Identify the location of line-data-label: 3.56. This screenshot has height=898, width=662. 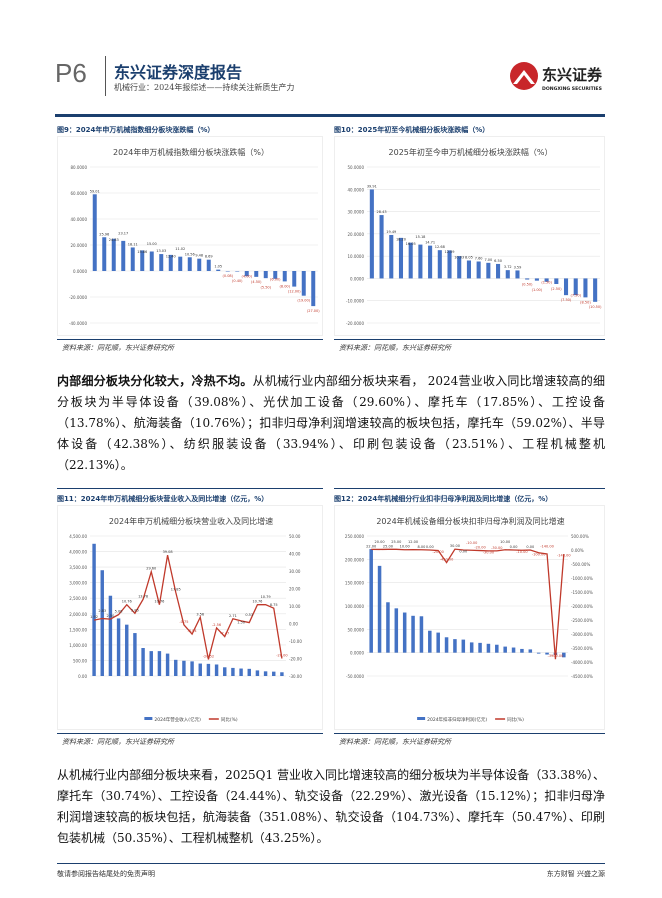
(200, 614).